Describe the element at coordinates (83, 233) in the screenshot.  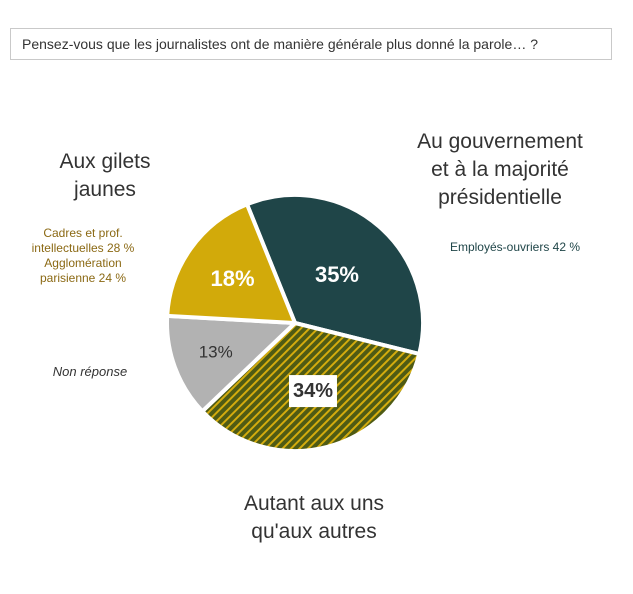
I see `annotation-gilets-line-1: Cadres et prof.` at that location.